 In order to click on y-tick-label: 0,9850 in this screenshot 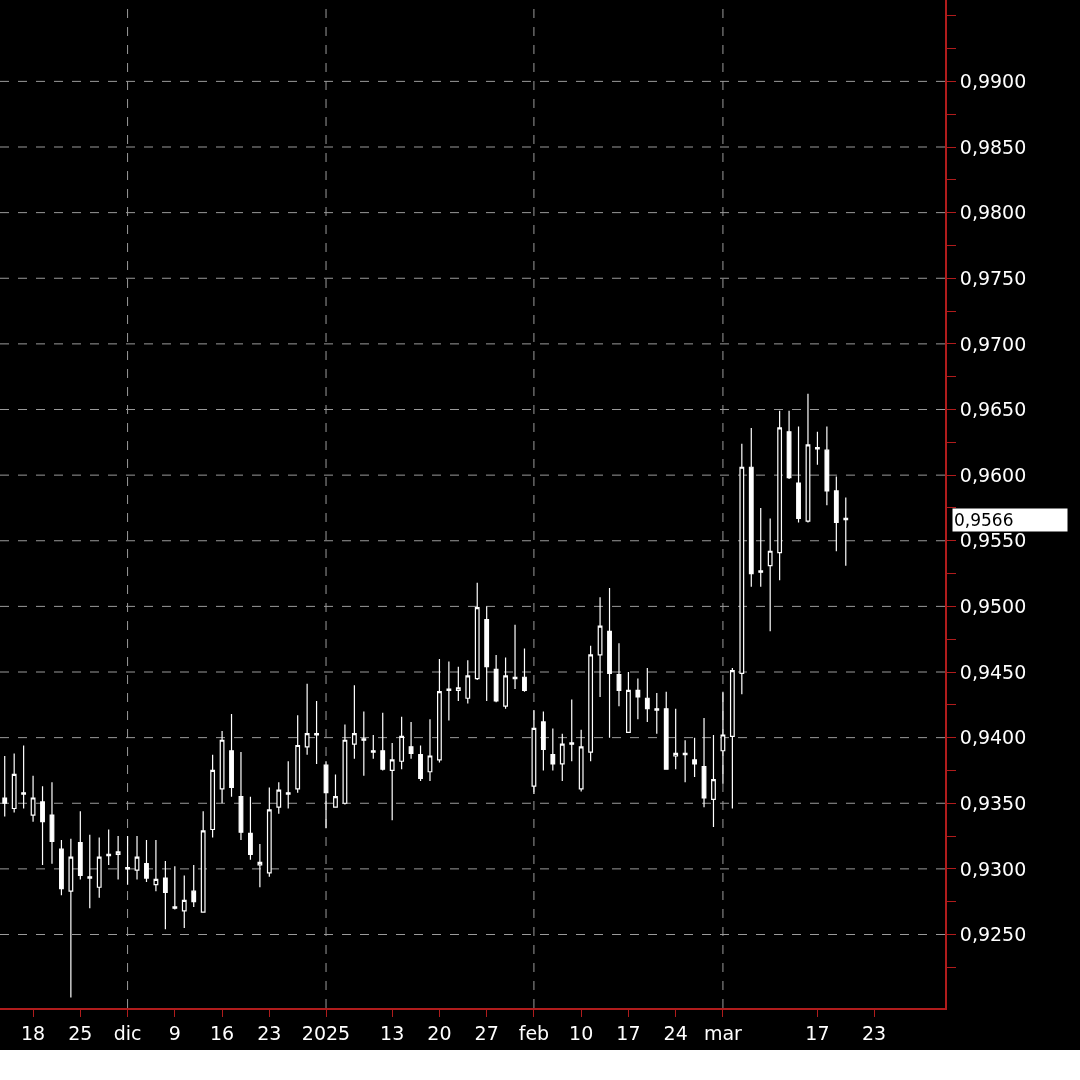, I will do `click(993, 146)`.